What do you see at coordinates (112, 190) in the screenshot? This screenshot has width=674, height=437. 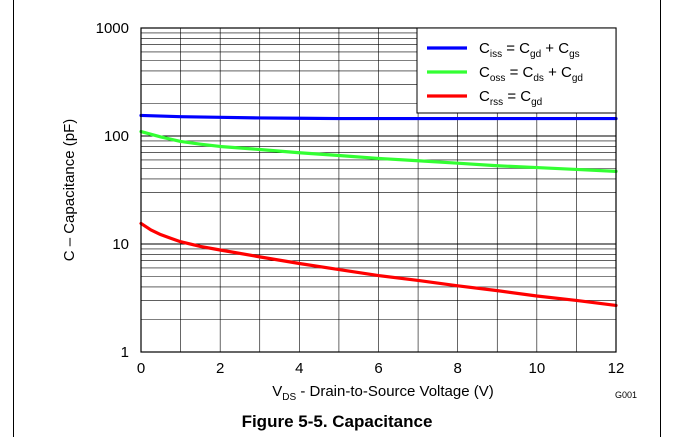 I see `y-tick-labels: 1 10 100 1000` at bounding box center [112, 190].